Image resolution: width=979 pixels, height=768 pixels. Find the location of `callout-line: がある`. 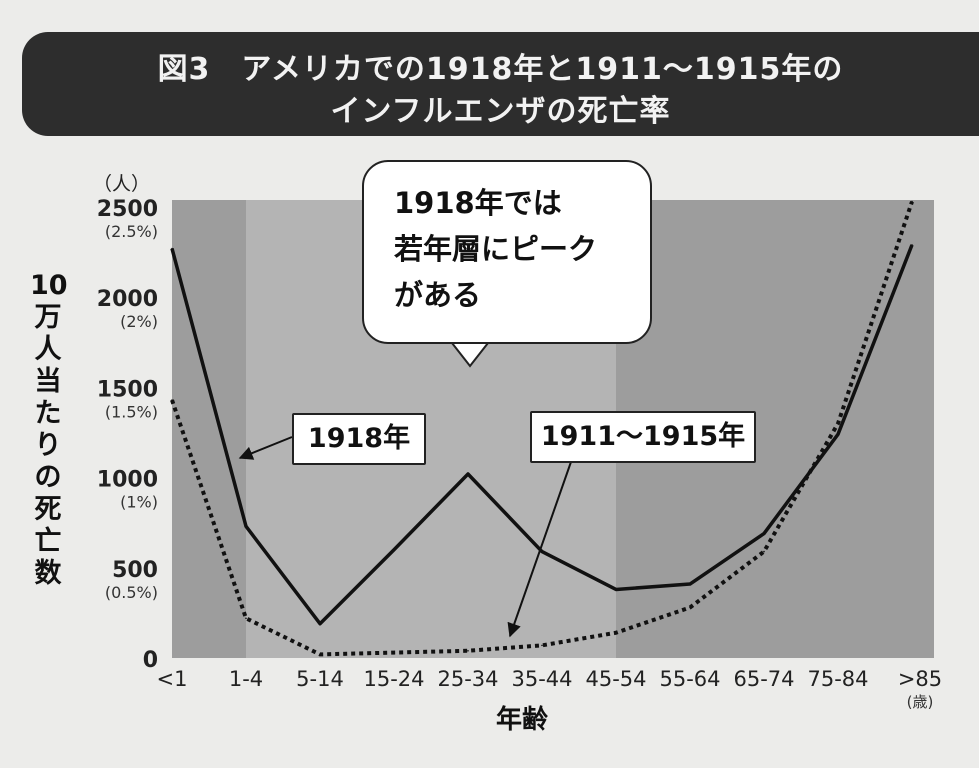

callout-line: がある is located at coordinates (438, 295).